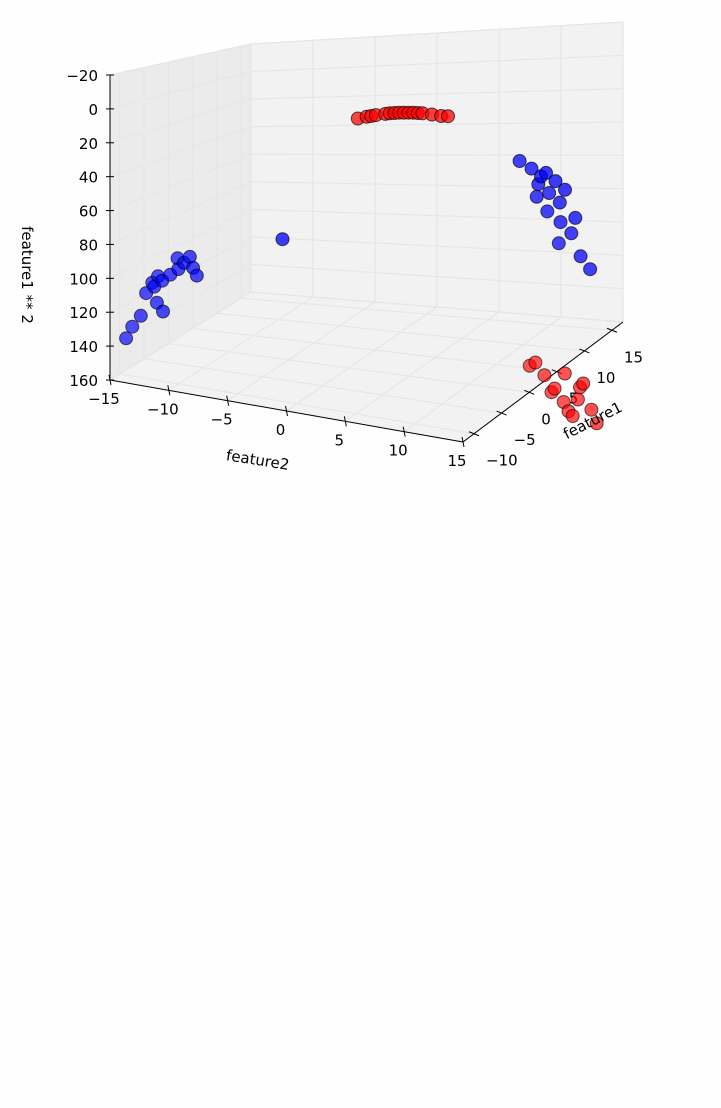 The width and height of the screenshot is (721, 1108). I want to click on y-tick-label: −5, so click(222, 420).